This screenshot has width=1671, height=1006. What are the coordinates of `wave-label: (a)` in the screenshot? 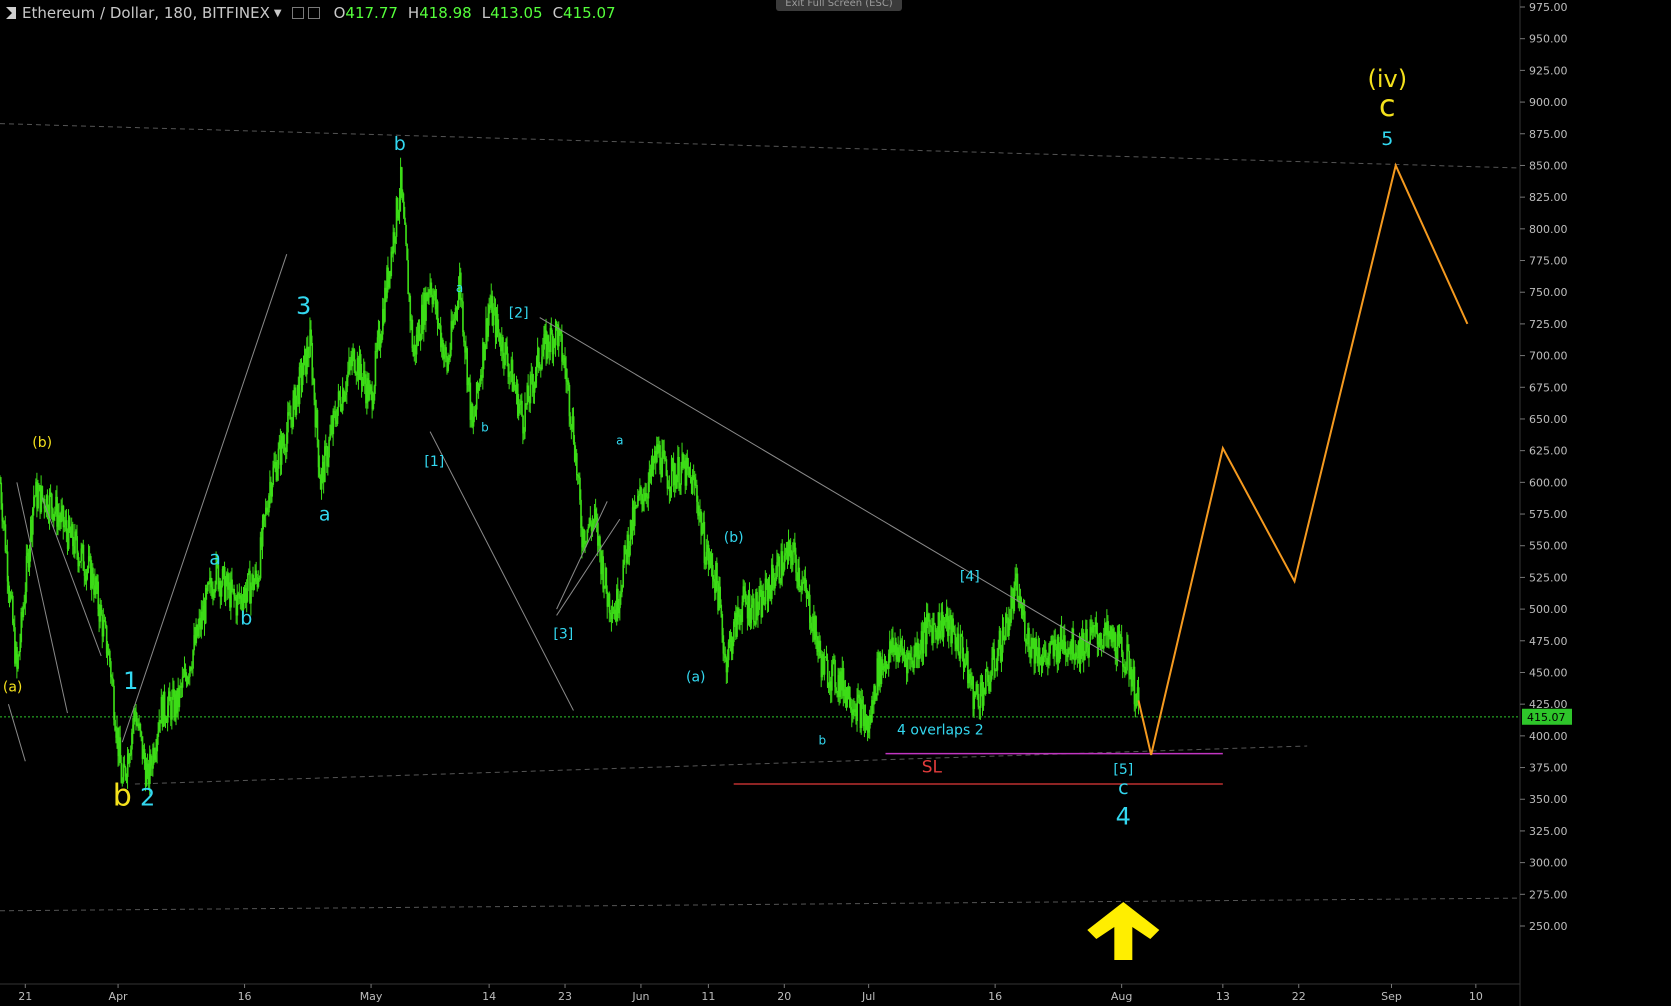 It's located at (696, 677).